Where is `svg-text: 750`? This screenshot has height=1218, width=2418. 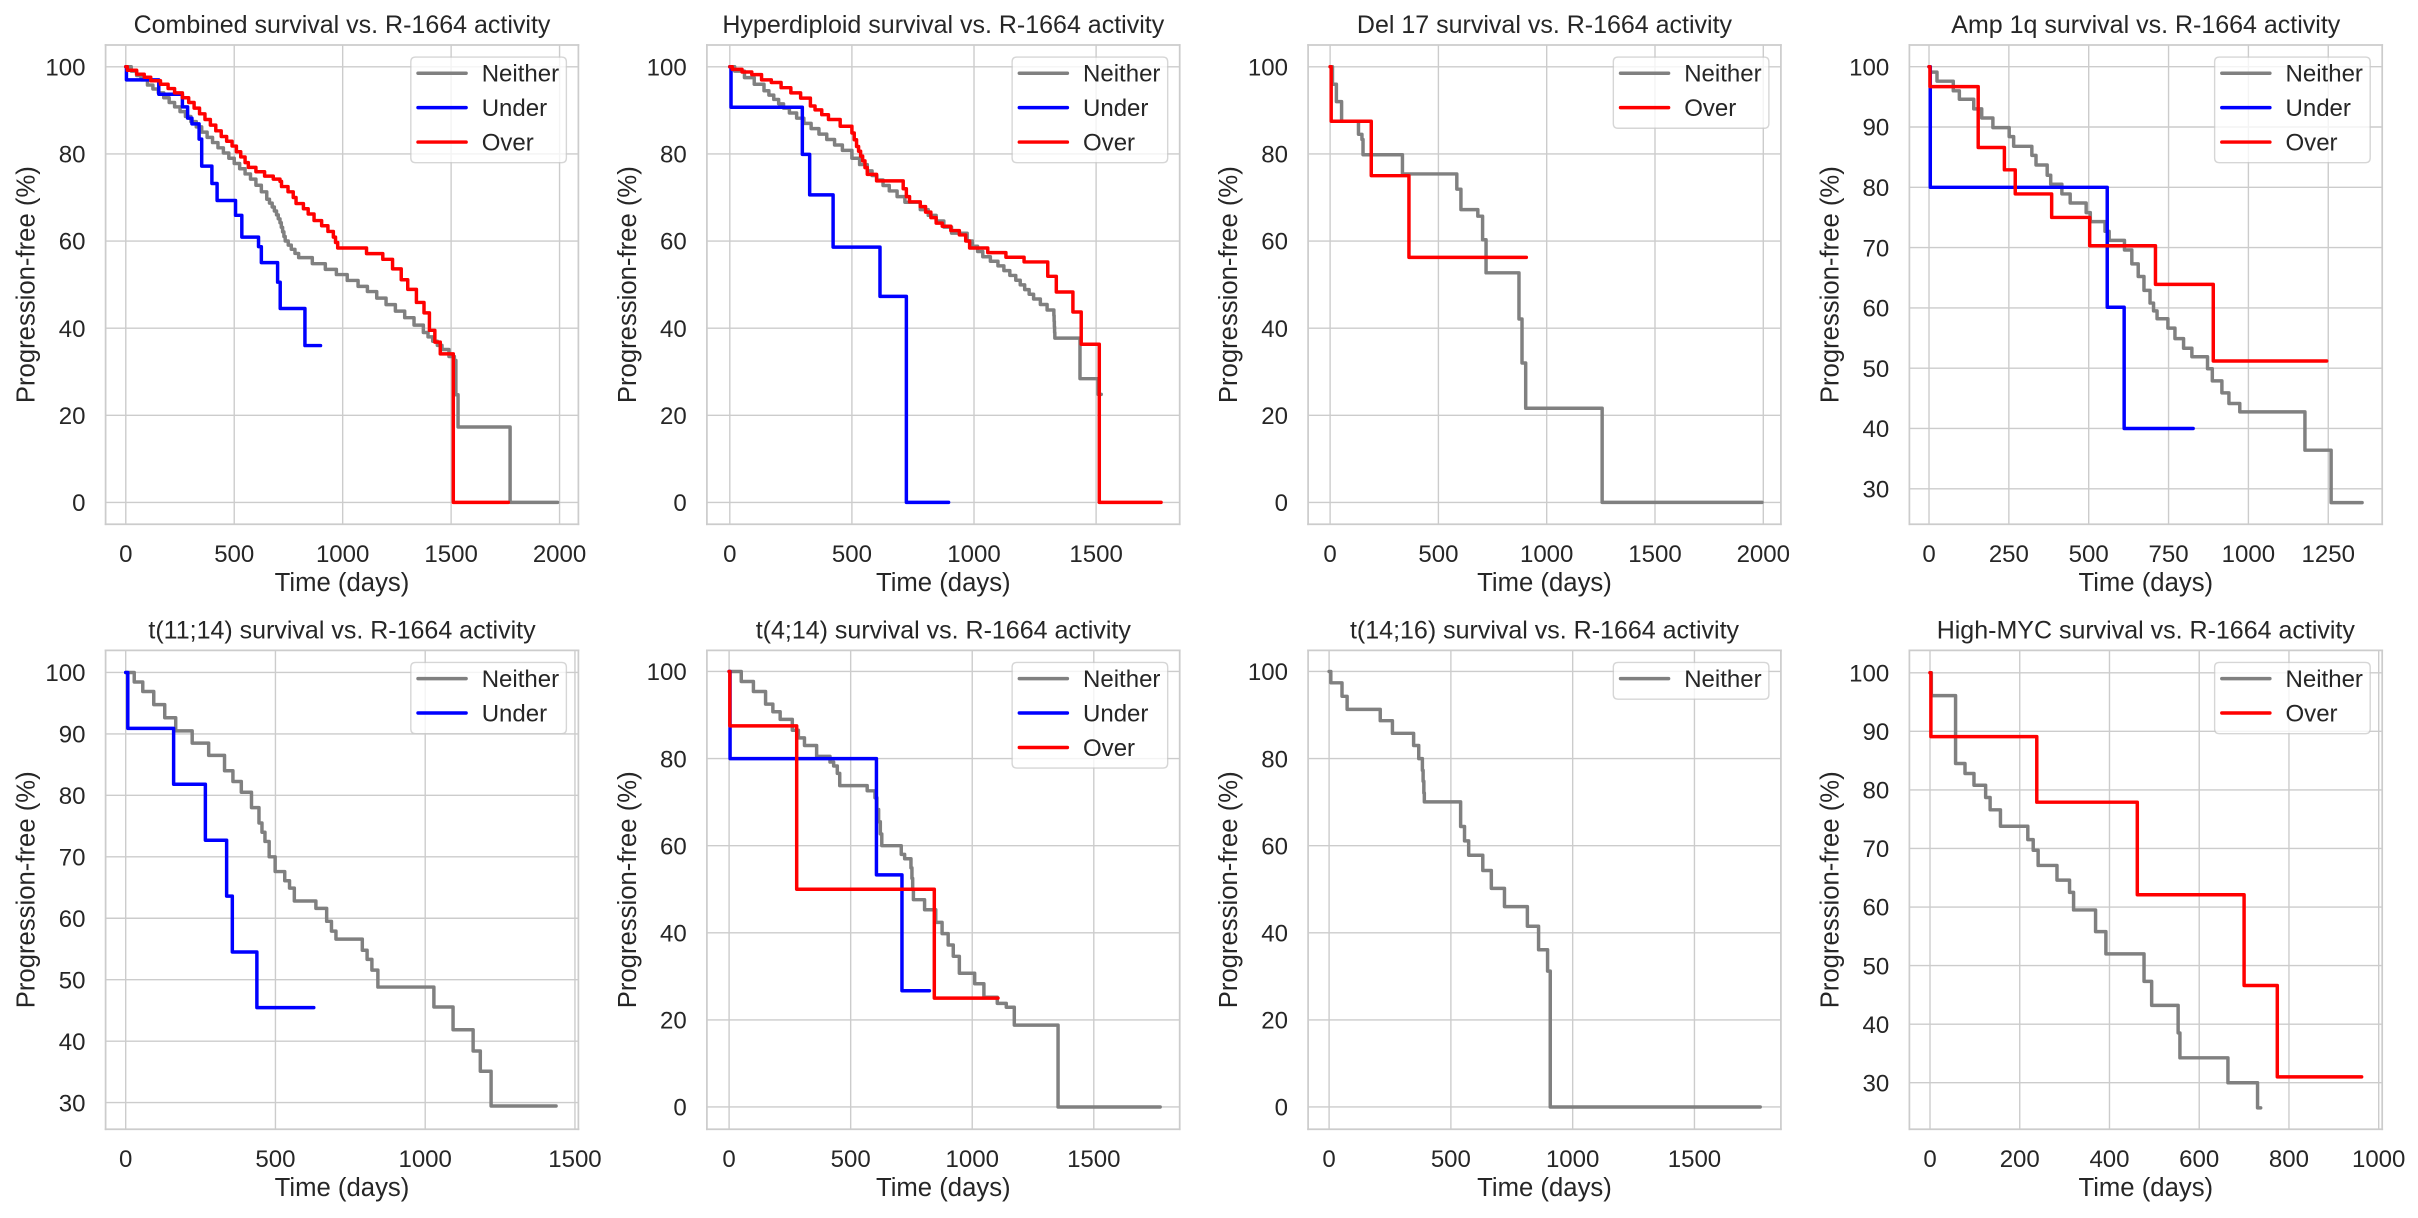
svg-text: 750 is located at coordinates (2169, 554).